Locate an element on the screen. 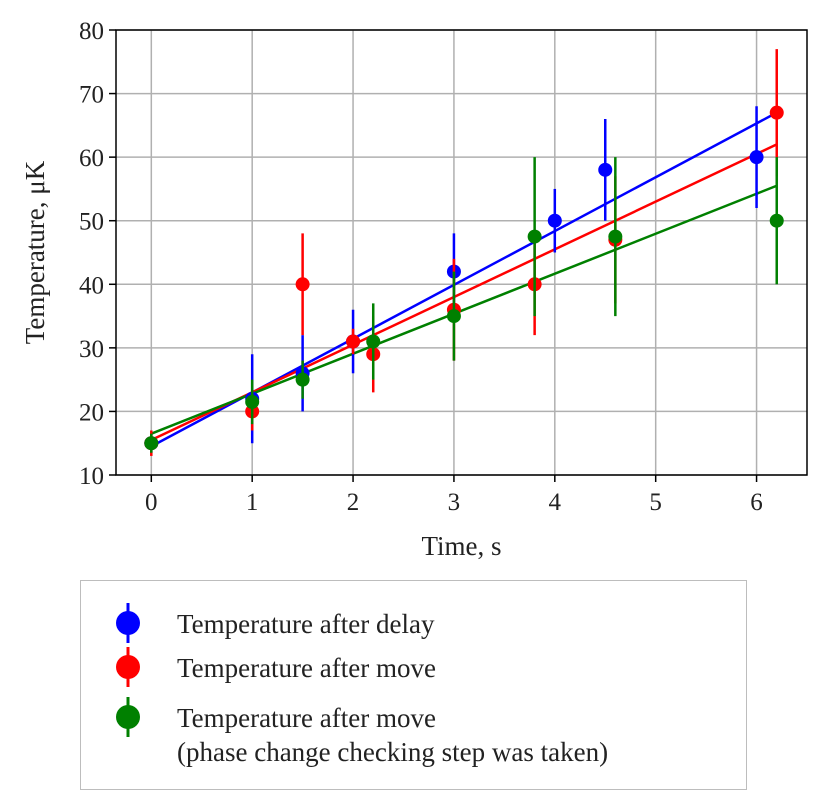 The height and width of the screenshot is (810, 830). legend-label-move: Temperature after move is located at coordinates (306, 668).